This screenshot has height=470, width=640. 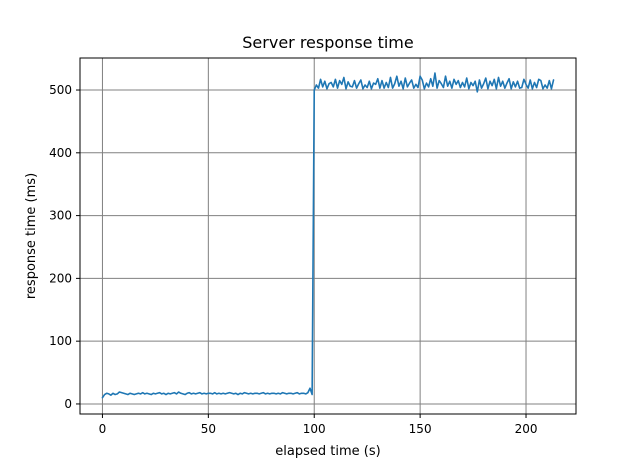 I want to click on x-axis-label: elapsed time (s), so click(x=327, y=451).